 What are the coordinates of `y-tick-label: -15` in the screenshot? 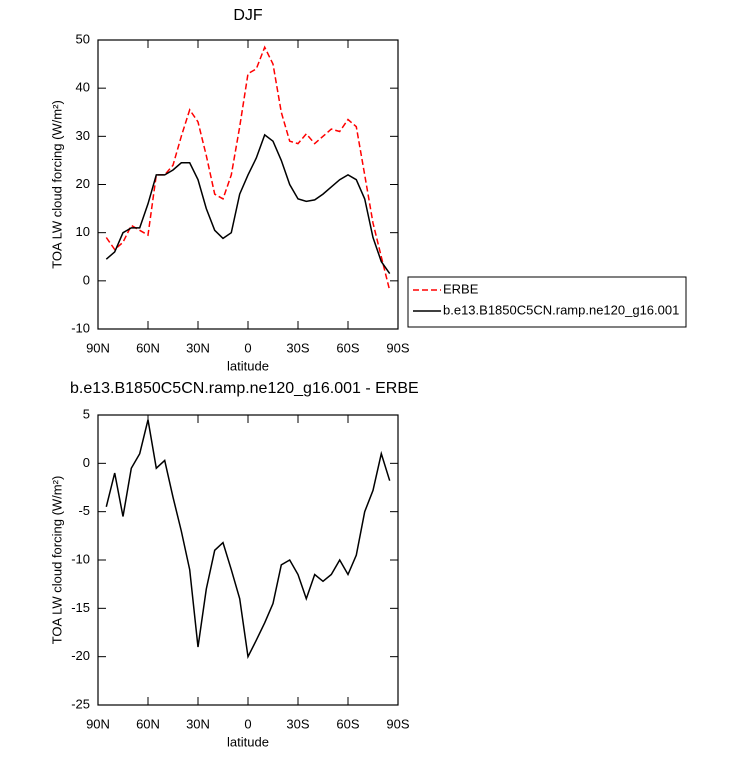 It's located at (80, 607).